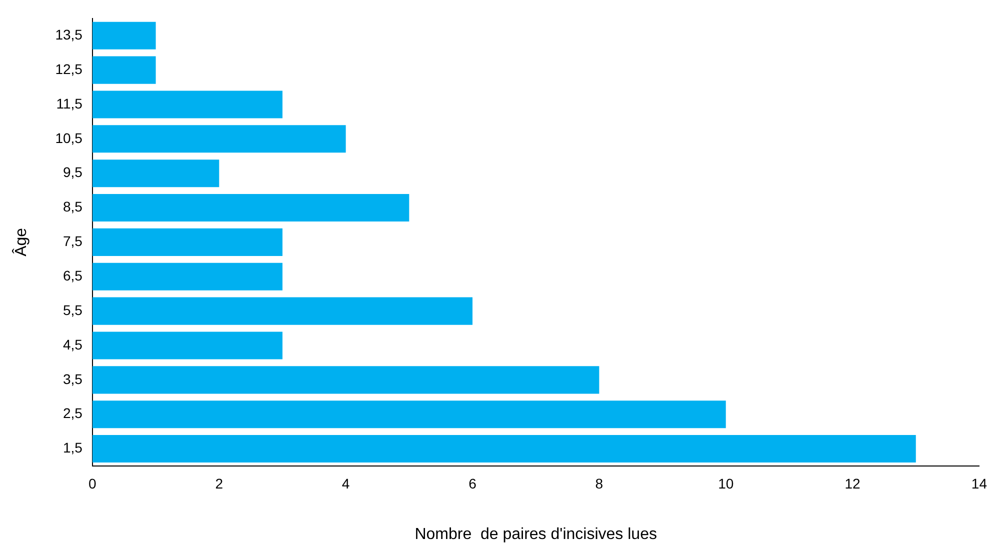 Image resolution: width=997 pixels, height=548 pixels. What do you see at coordinates (69, 68) in the screenshot?
I see `y-tick-label: 12,5` at bounding box center [69, 68].